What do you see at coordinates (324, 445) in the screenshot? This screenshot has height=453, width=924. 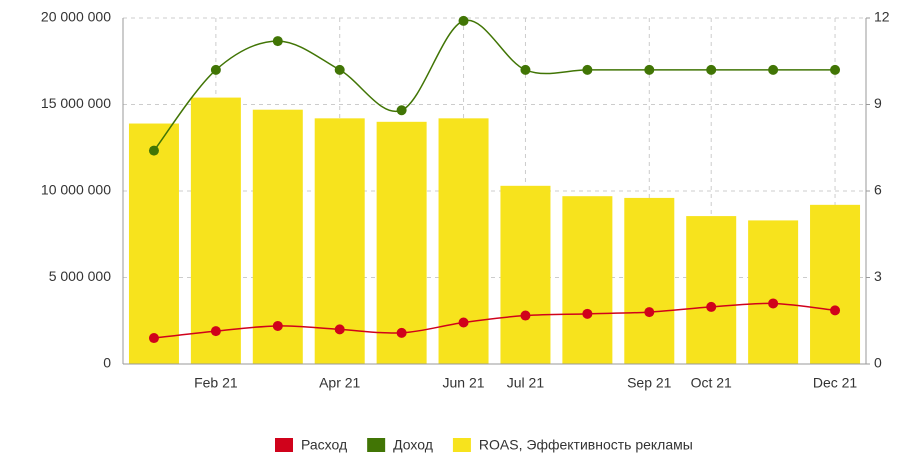 I see `legend-label: Расход` at bounding box center [324, 445].